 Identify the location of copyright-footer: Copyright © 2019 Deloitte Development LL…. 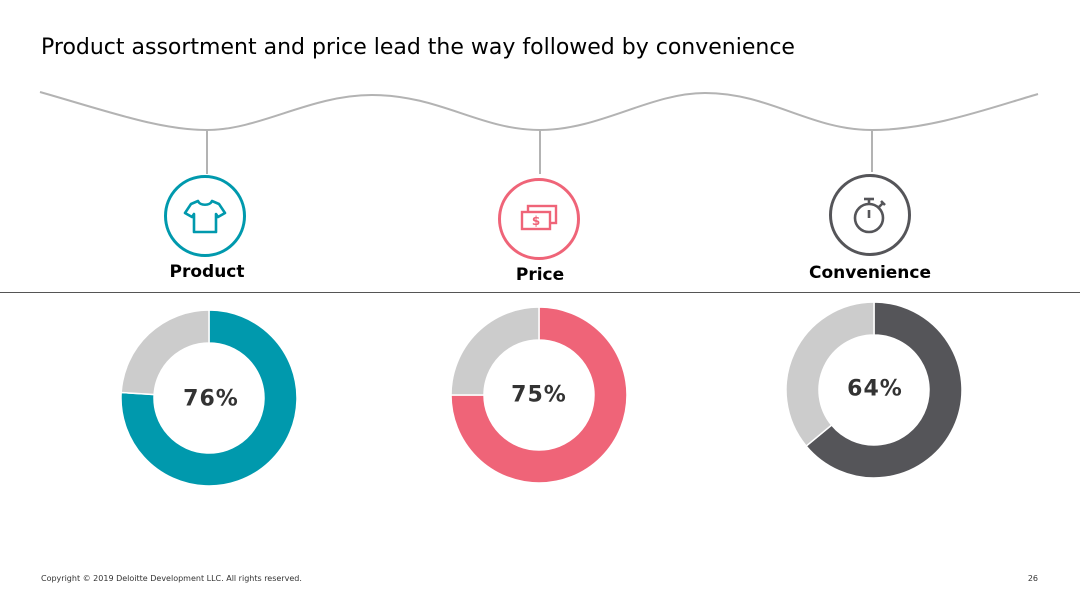
(171, 578).